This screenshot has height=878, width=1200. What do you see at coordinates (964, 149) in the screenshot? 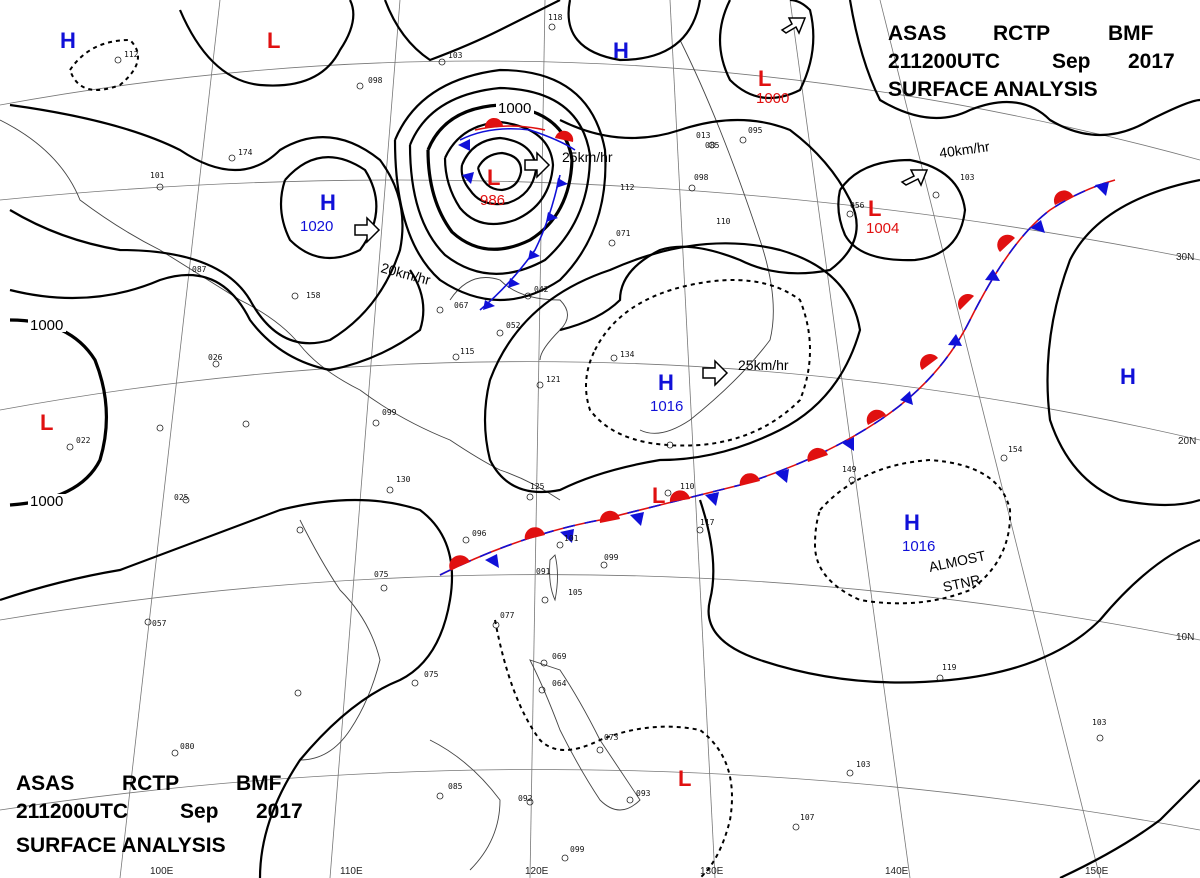
I see `movement-speed-label: 40km/hr` at bounding box center [964, 149].